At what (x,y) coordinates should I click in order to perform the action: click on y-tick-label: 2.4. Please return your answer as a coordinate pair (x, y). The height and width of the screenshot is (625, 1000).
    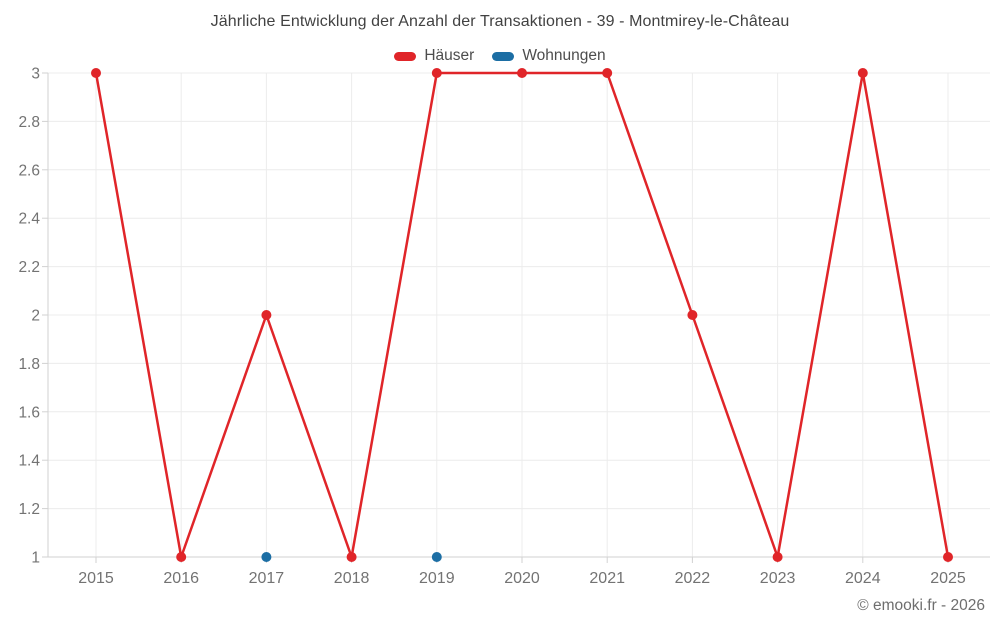
    Looking at the image, I should click on (29, 219).